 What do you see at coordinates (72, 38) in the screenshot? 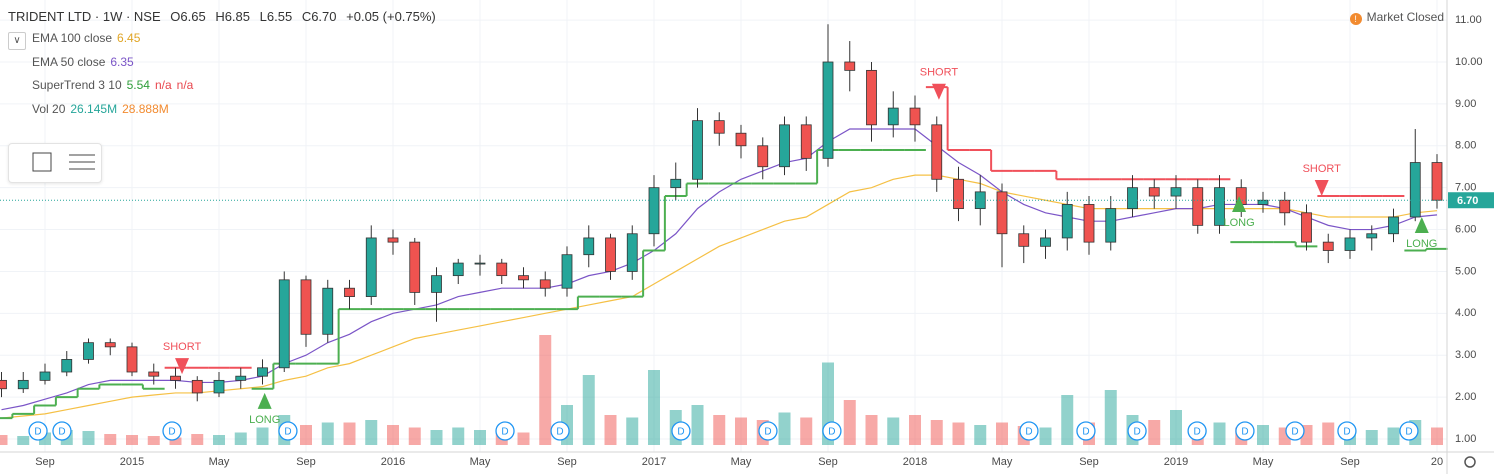
I see `indicator-name: EMA 100 close` at bounding box center [72, 38].